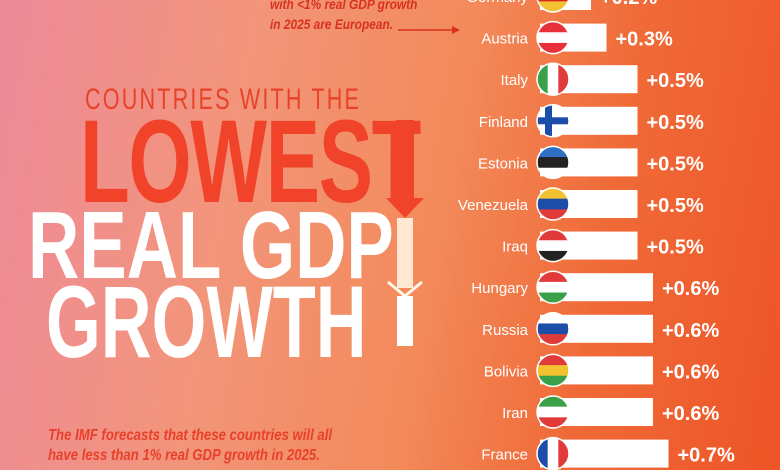 This screenshot has width=780, height=470. I want to click on title-lowest: LOWEST, so click(250, 162).